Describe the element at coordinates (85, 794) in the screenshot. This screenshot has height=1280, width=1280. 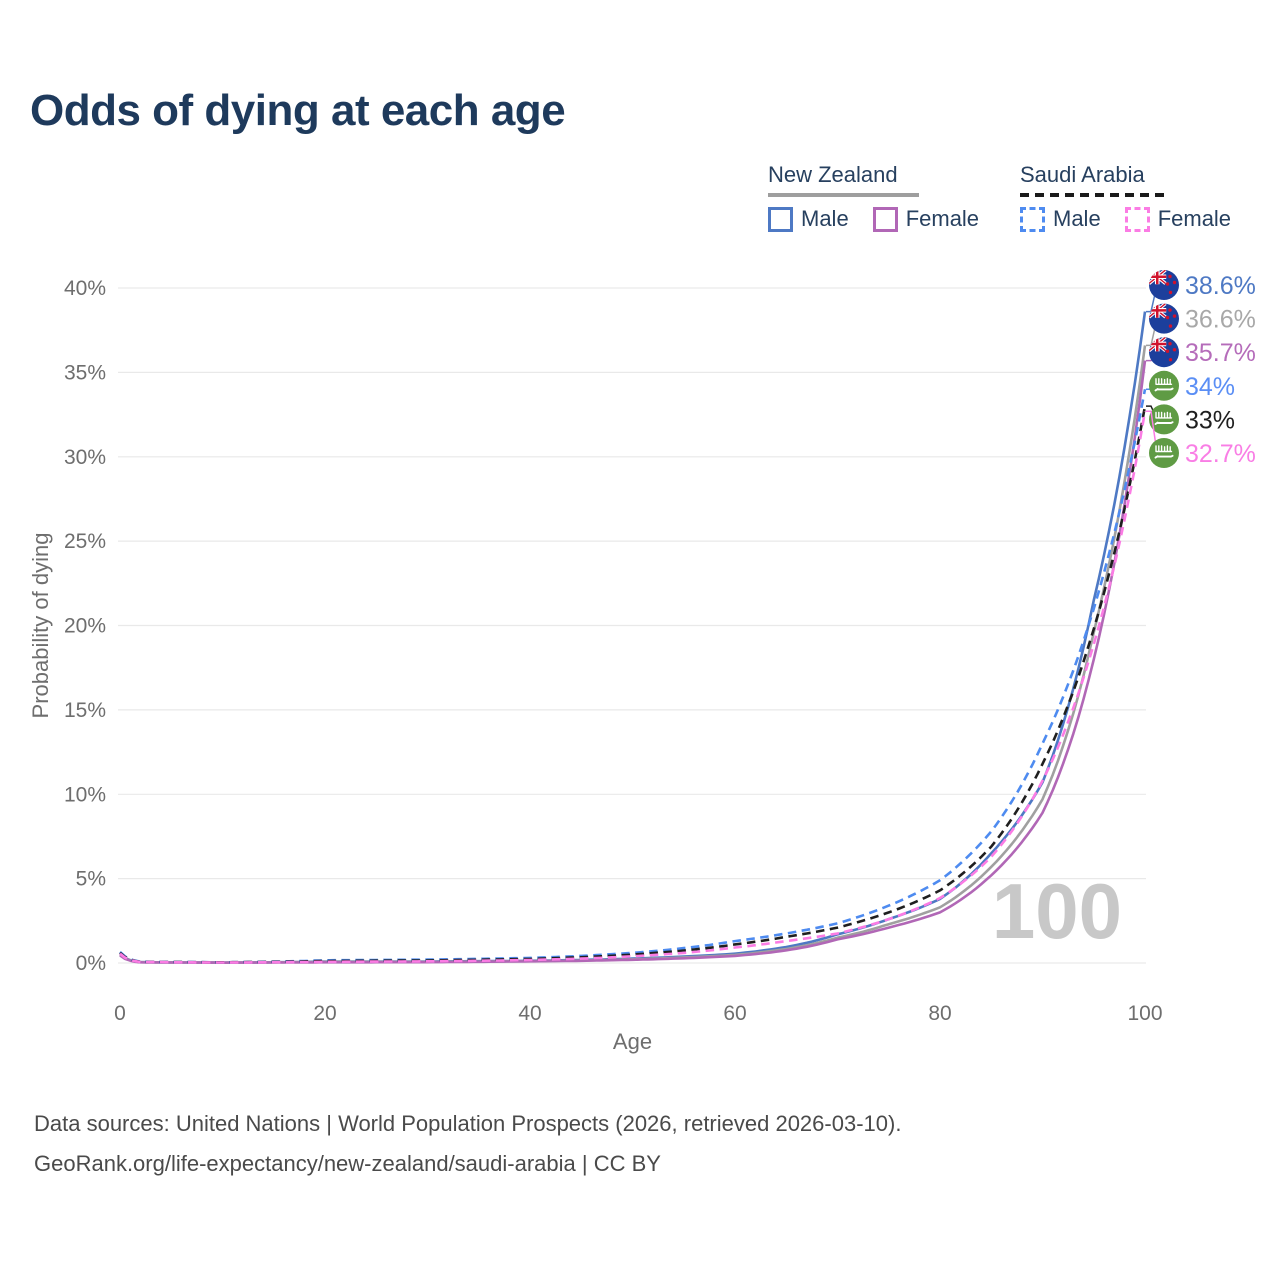
I see `y-tick-label: 10%` at that location.